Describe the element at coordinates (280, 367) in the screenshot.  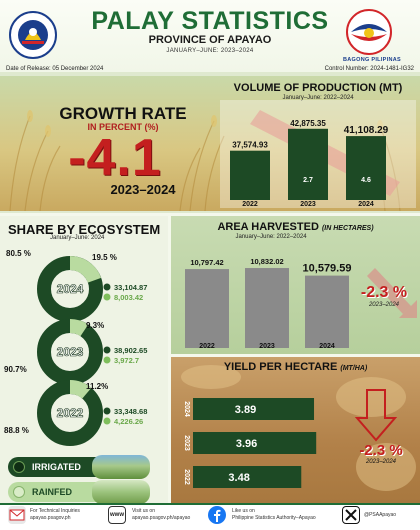
I see `yield-title-text: YIELD PER HECTARE` at that location.